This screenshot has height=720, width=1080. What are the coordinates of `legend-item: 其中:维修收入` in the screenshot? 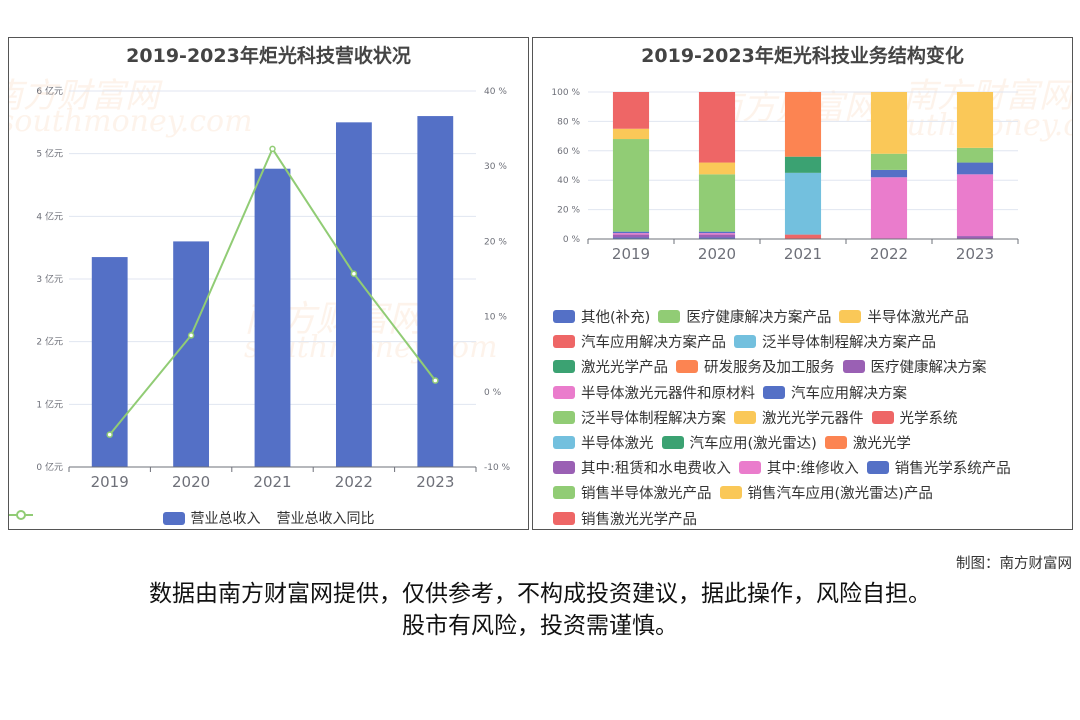 It's located at (798, 467).